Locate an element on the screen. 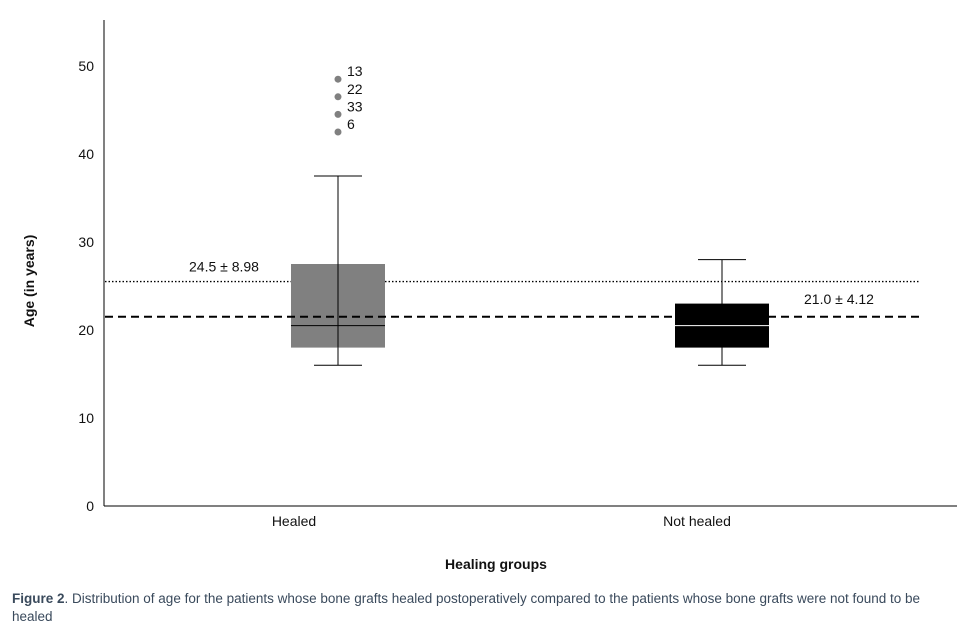  x-tick-label: Healed is located at coordinates (294, 521).